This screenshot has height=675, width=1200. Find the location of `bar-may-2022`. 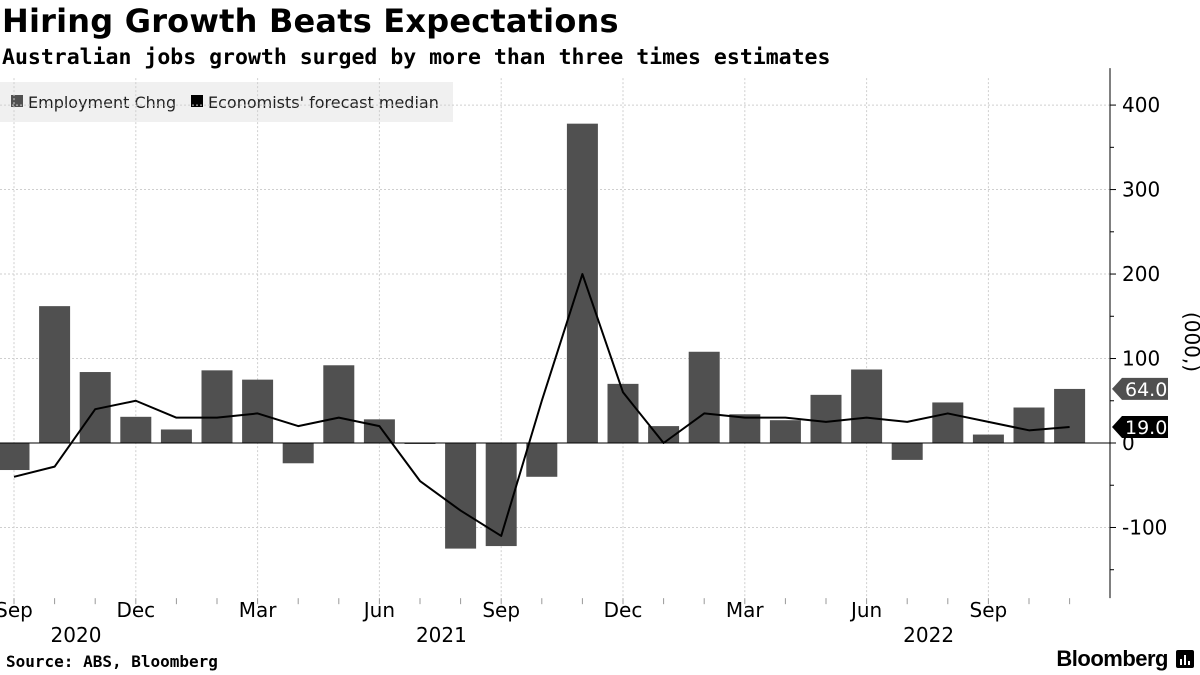

bar-may-2022 is located at coordinates (826, 418).